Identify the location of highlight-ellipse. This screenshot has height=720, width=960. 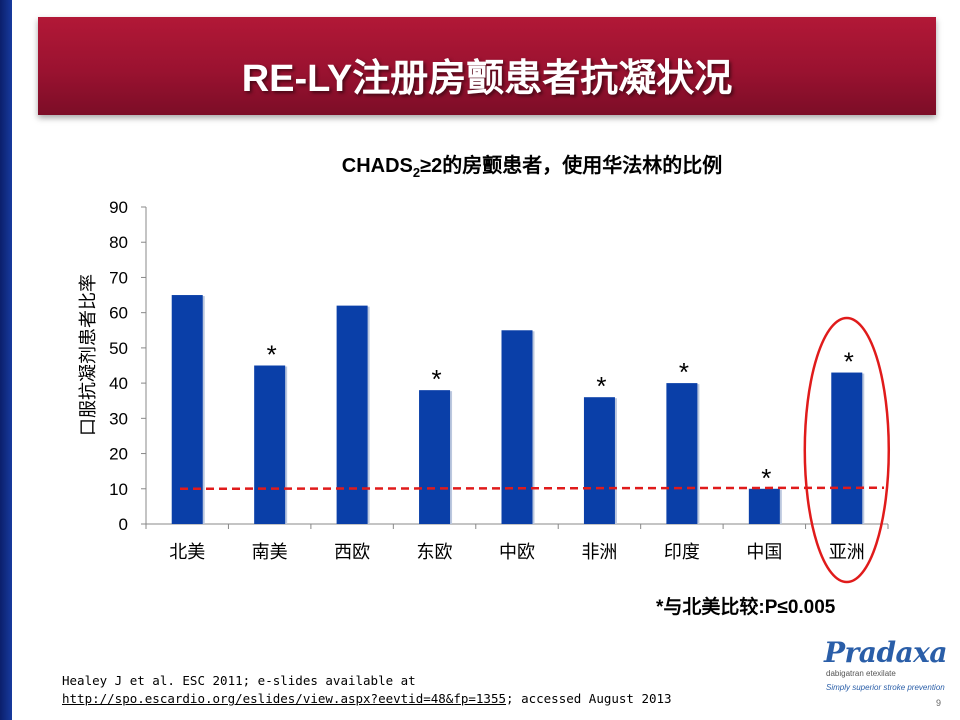
(847, 450).